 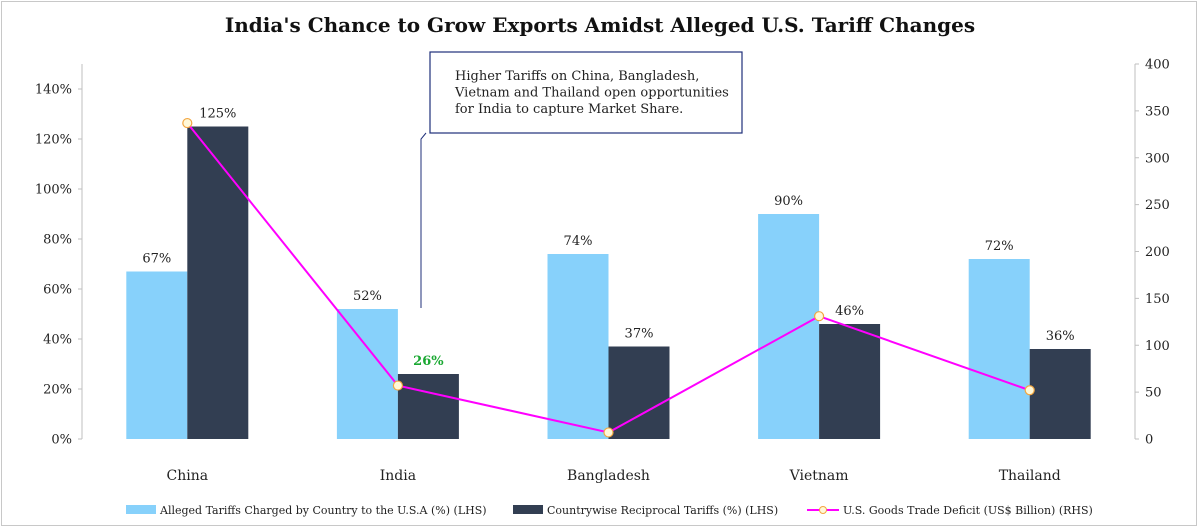 I want to click on right-tick-label: 50, so click(x=1153, y=393).